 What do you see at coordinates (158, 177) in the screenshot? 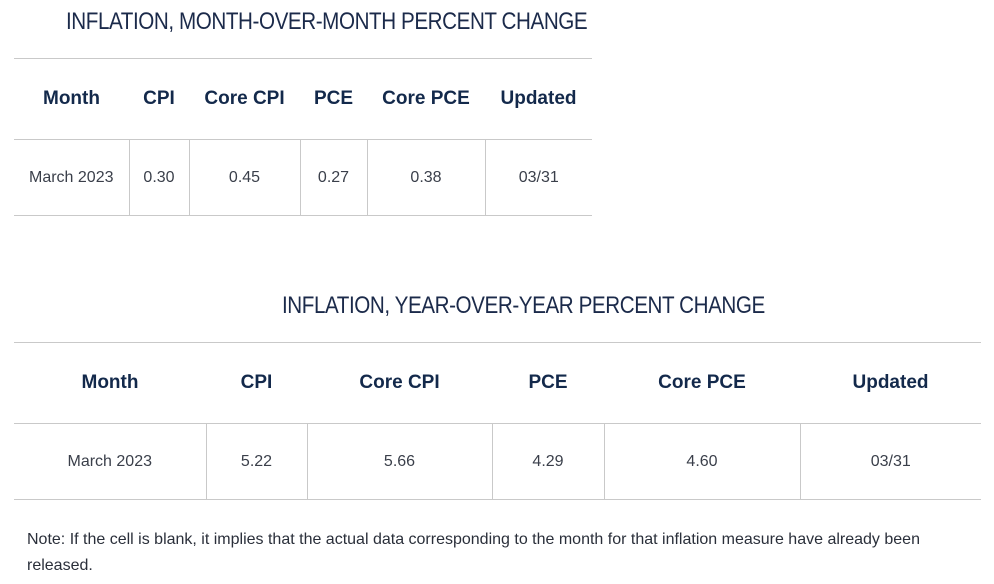
I see `cell-cpi: 0.30` at bounding box center [158, 177].